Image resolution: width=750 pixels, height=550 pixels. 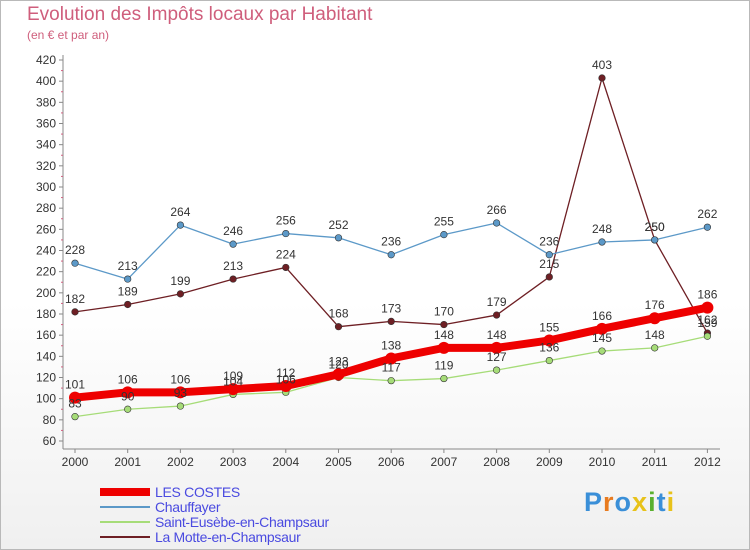 I want to click on x-tick-label: 2002, so click(x=180, y=462).